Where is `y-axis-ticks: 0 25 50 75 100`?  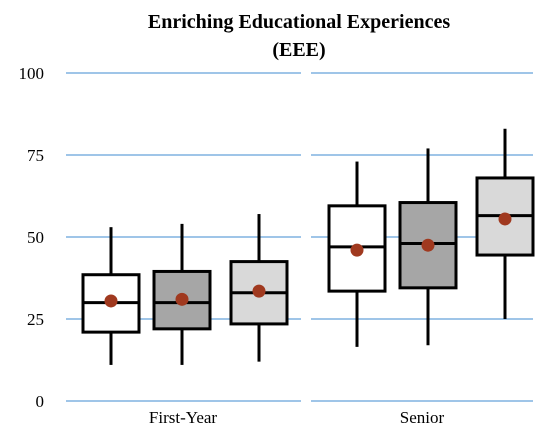
y-axis-ticks: 0 25 50 75 100 is located at coordinates (32, 237).